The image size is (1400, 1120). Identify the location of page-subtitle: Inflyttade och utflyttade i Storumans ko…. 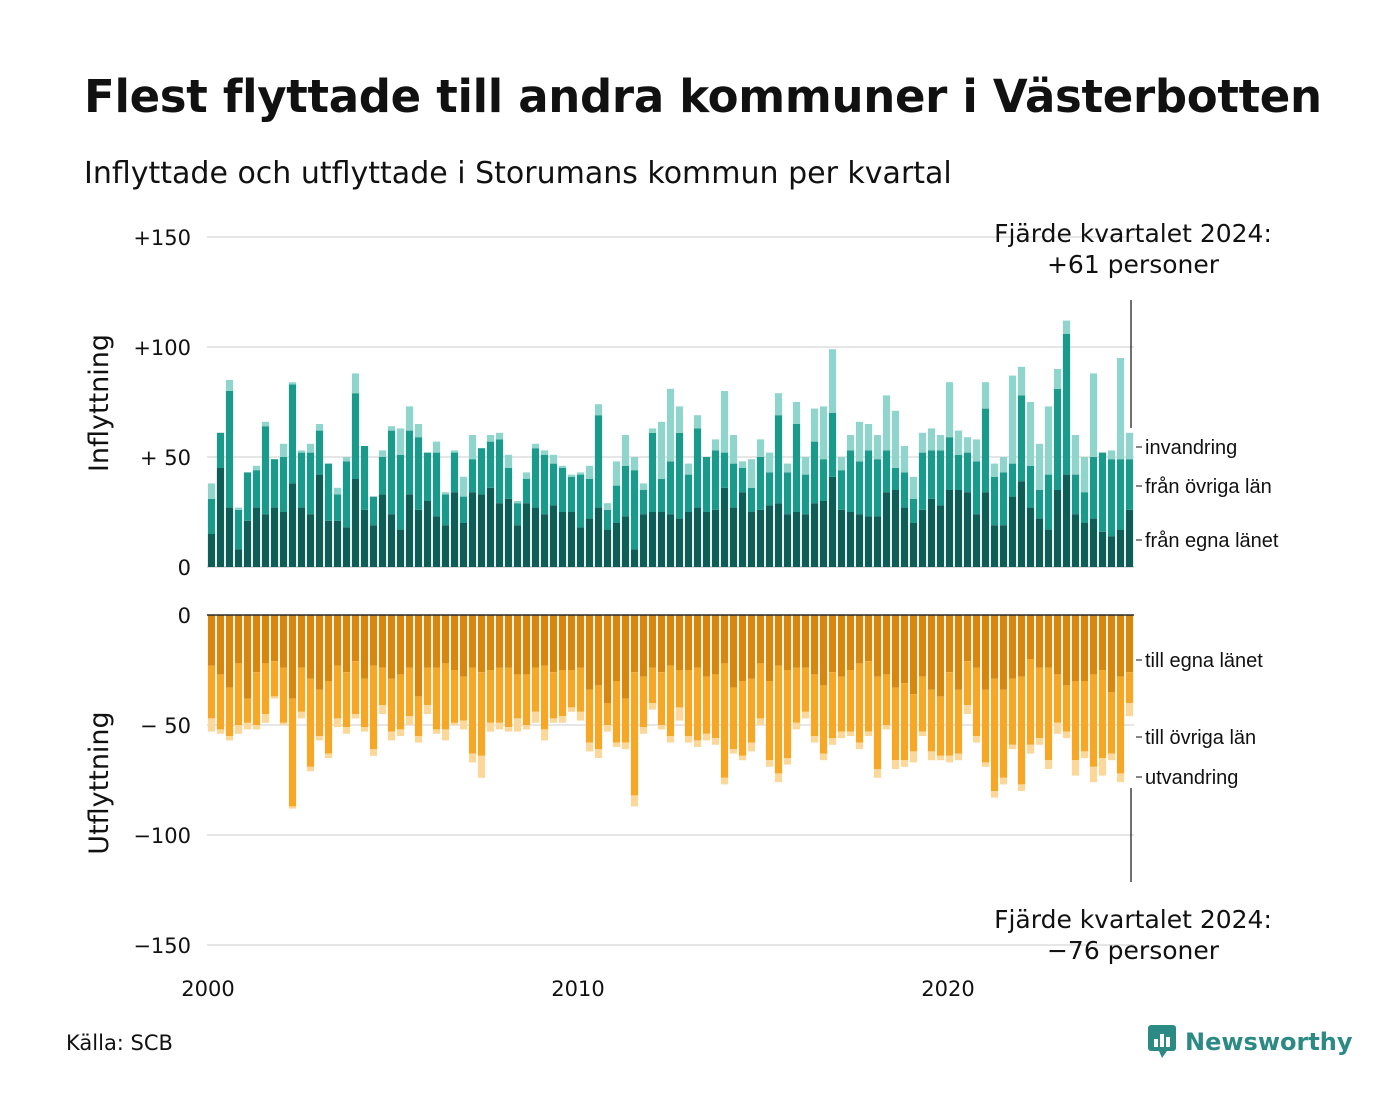
(518, 173).